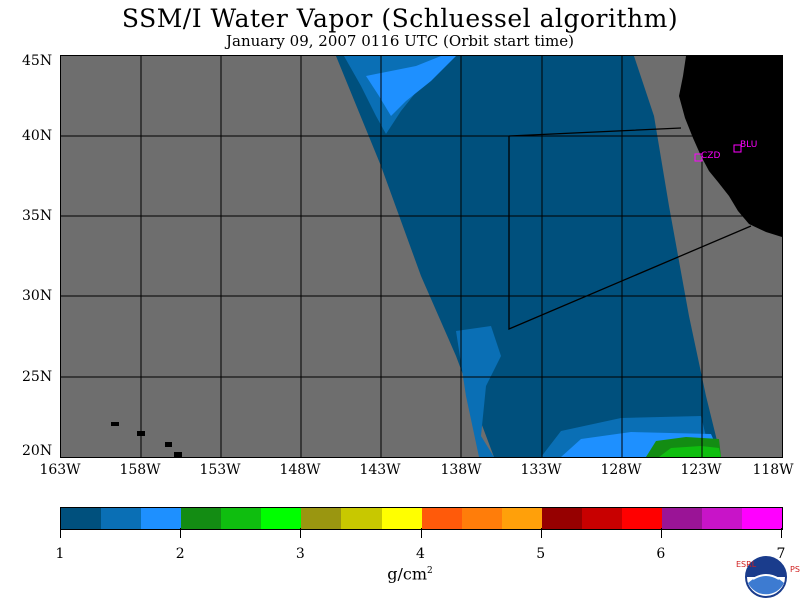  I want to click on lat-label: 45N, so click(37, 61).